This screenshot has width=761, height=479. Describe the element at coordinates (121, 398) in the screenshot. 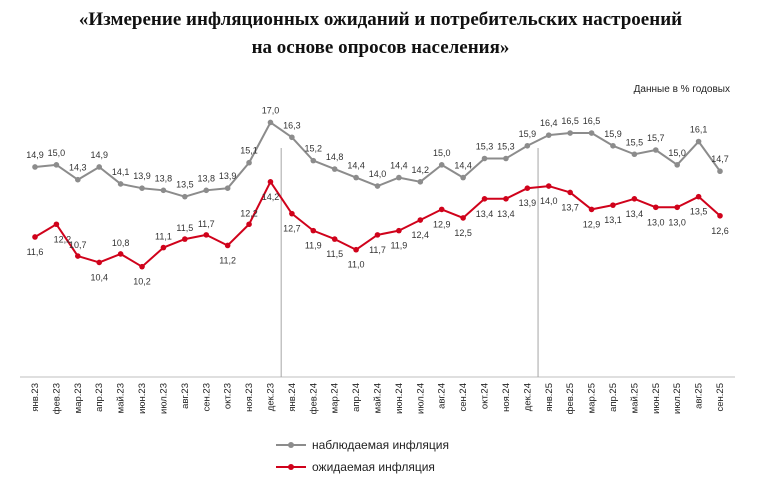

I see `x-tick-label: май.23` at that location.